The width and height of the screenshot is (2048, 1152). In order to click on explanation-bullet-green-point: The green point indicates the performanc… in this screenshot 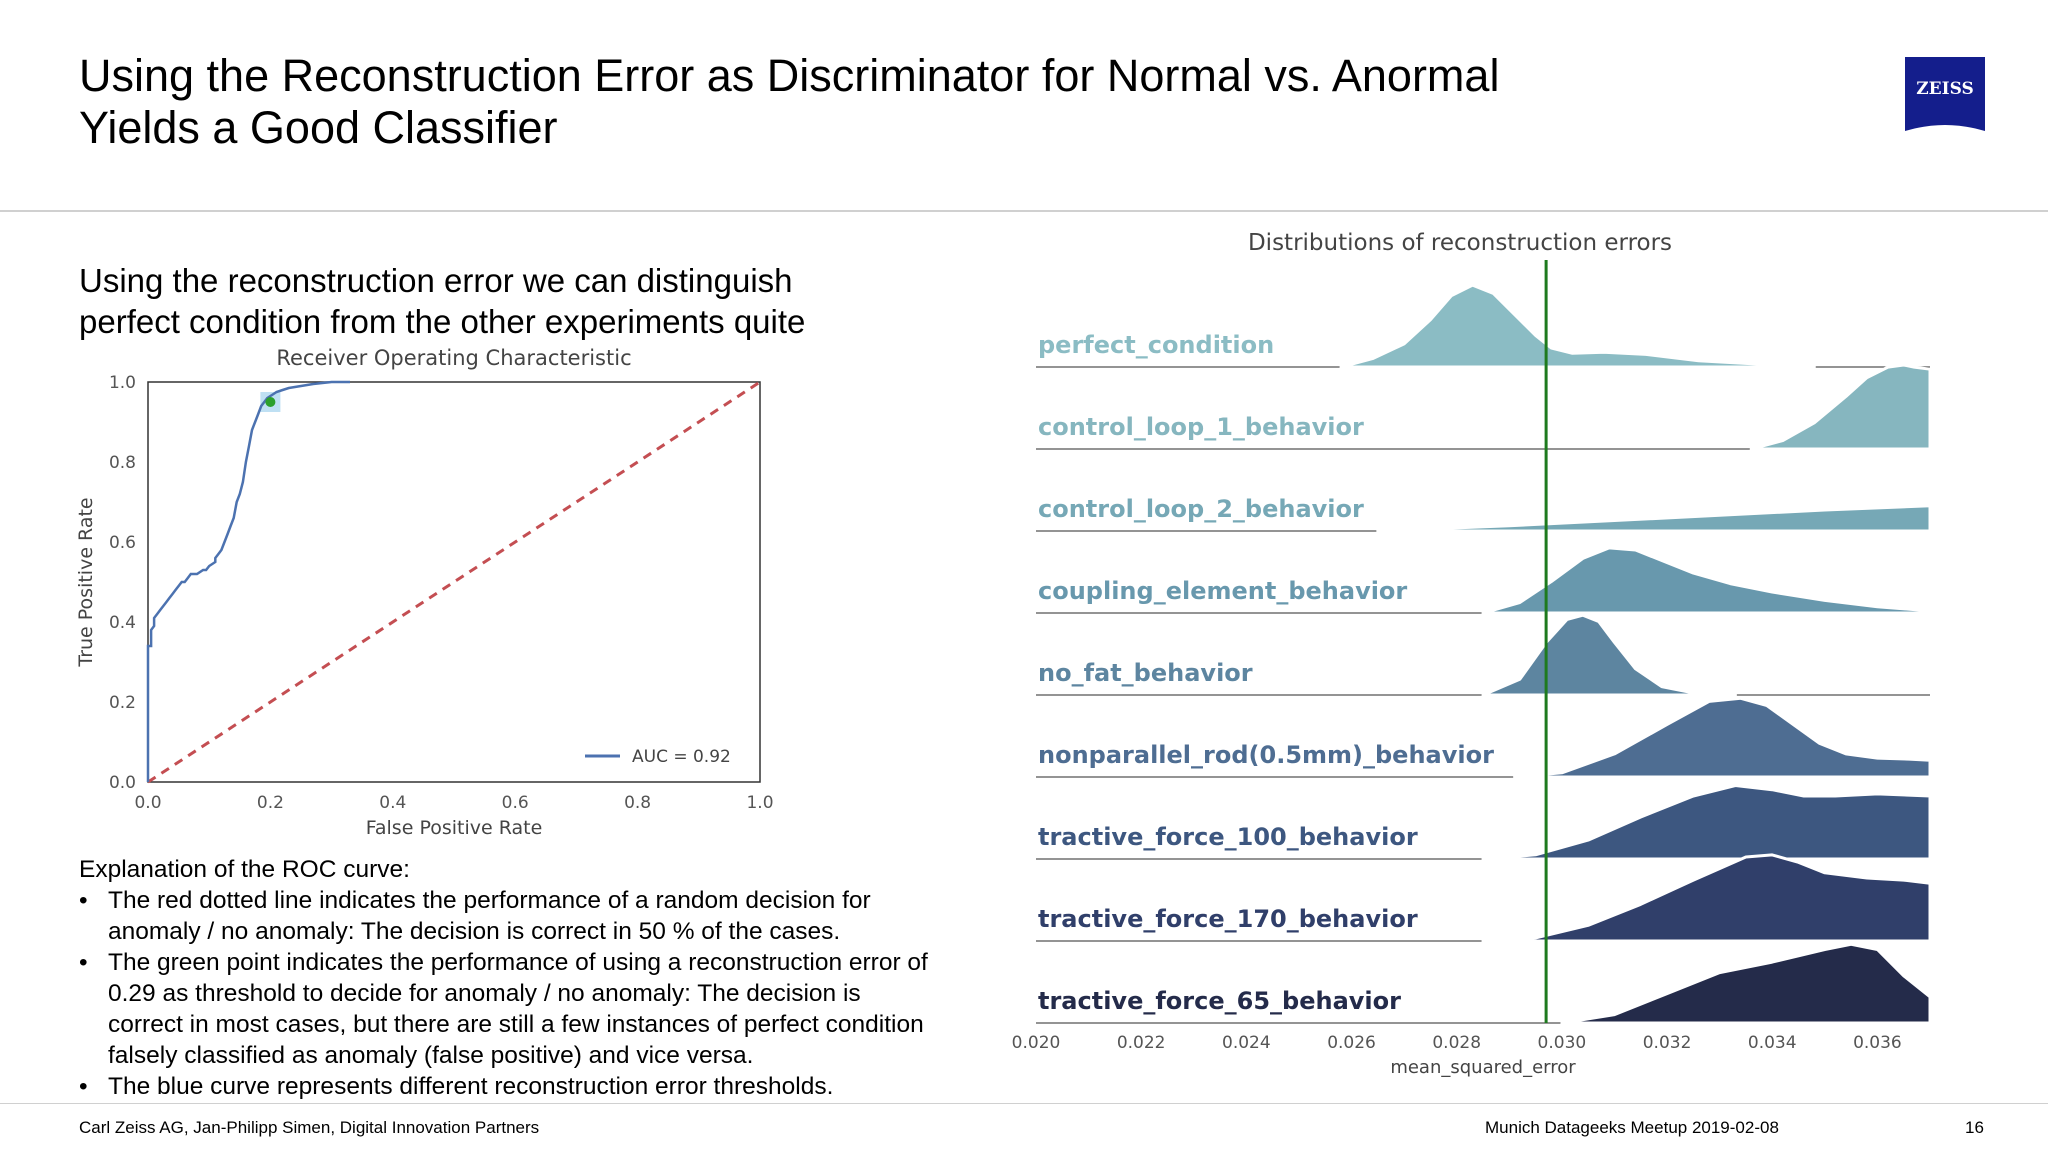, I will do `click(509, 1009)`.